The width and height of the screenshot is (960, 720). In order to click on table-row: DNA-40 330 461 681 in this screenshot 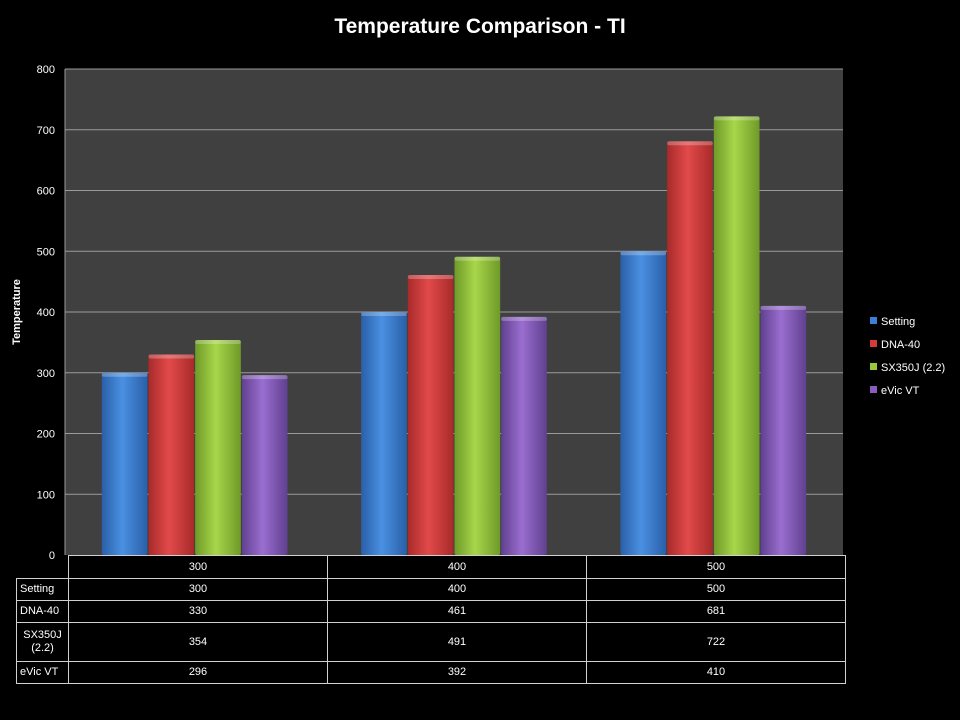, I will do `click(431, 611)`.